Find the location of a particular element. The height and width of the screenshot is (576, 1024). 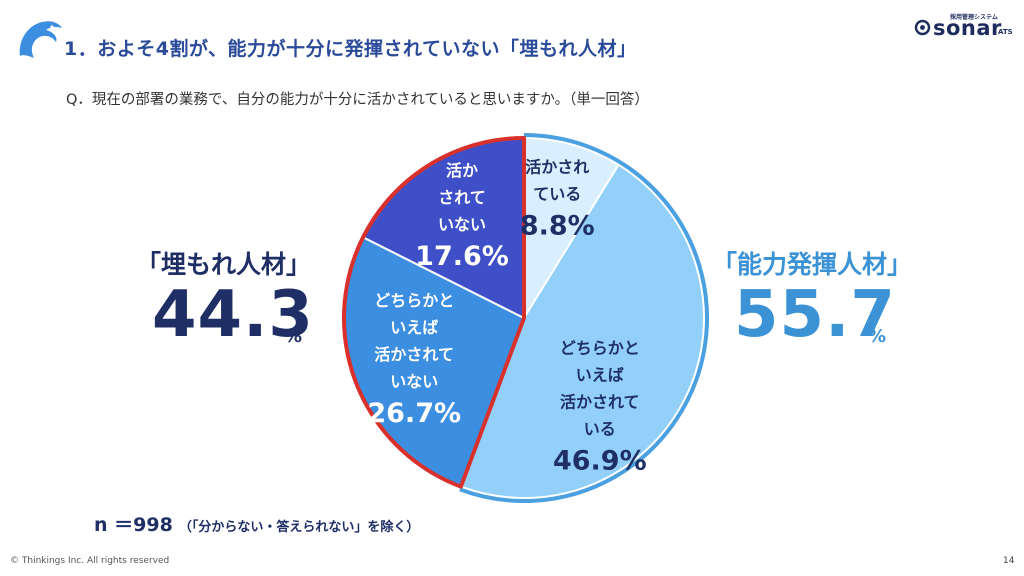

slice-1-label-line-2: ている is located at coordinates (557, 194).